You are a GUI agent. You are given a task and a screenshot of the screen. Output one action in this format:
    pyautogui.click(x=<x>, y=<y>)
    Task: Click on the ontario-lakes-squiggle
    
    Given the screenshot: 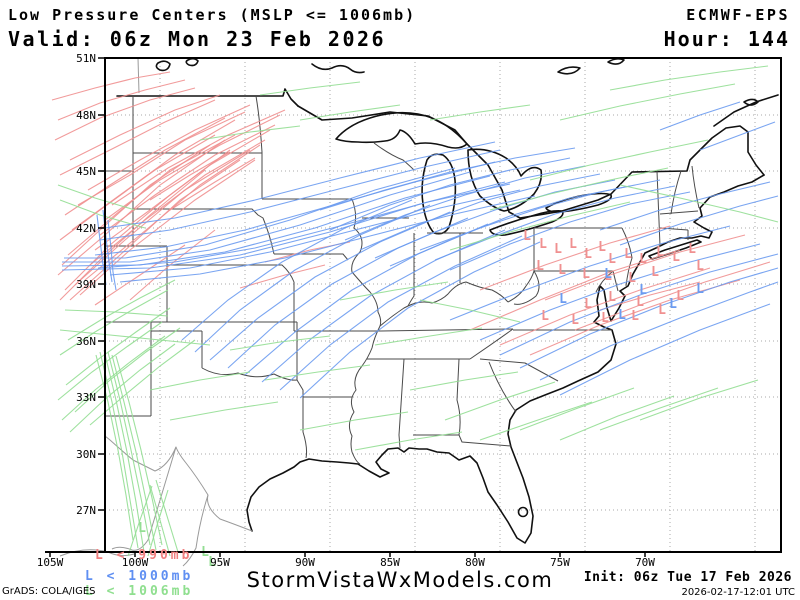 What is the action you would take?
    pyautogui.click(x=338, y=68)
    